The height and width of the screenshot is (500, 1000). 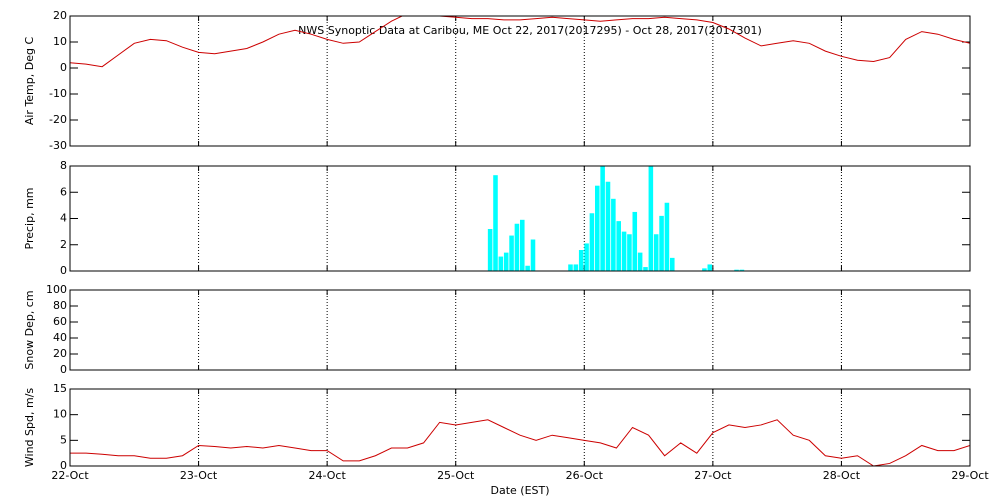 I want to click on x-tick-label: 23-Oct, so click(x=199, y=475).